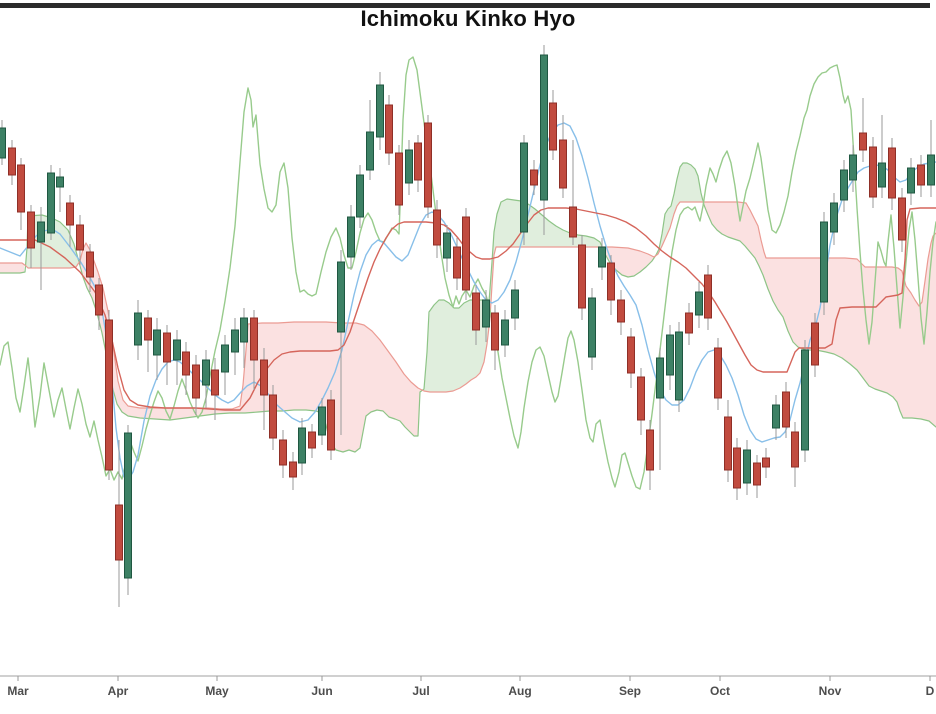  Describe the element at coordinates (830, 691) in the screenshot. I see `x-axis-label: Nov` at that location.